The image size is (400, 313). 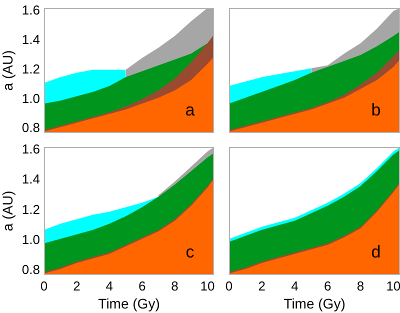 I want to click on annotation: d, so click(x=376, y=252).